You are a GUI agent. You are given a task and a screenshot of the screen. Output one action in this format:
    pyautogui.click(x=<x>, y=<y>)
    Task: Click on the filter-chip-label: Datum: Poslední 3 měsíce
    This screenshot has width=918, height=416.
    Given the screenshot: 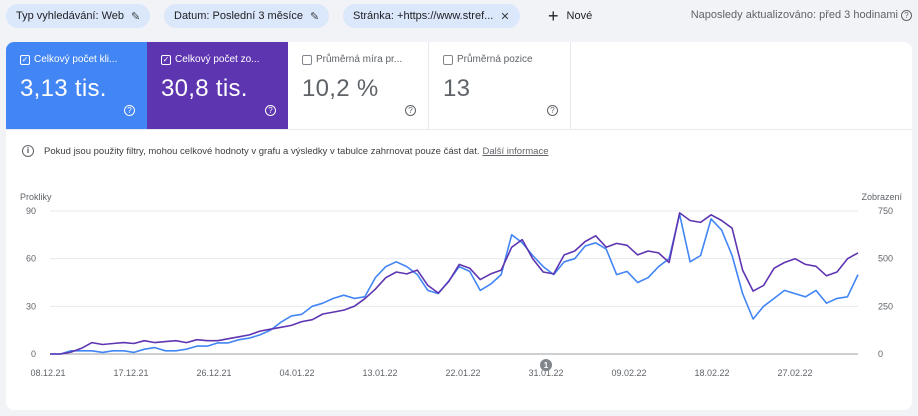 What is the action you would take?
    pyautogui.click(x=239, y=16)
    